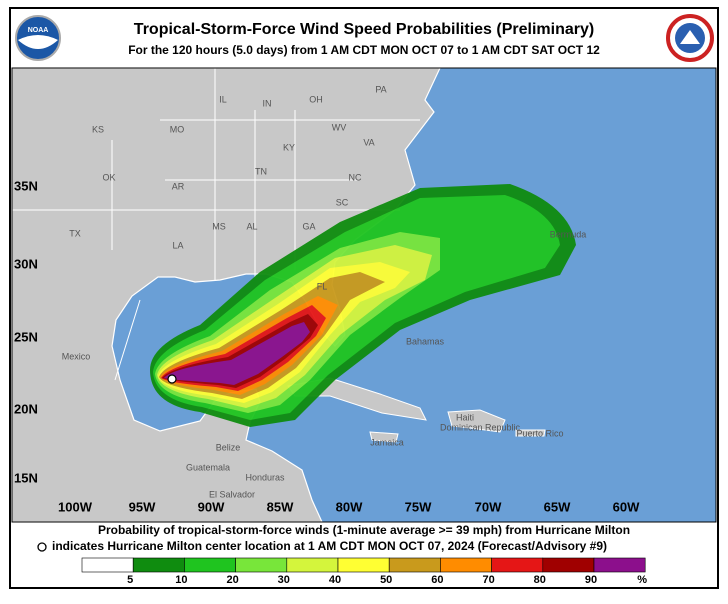 This screenshot has width=728, height=604. What do you see at coordinates (284, 580) in the screenshot?
I see `legend-label: 30` at bounding box center [284, 580].